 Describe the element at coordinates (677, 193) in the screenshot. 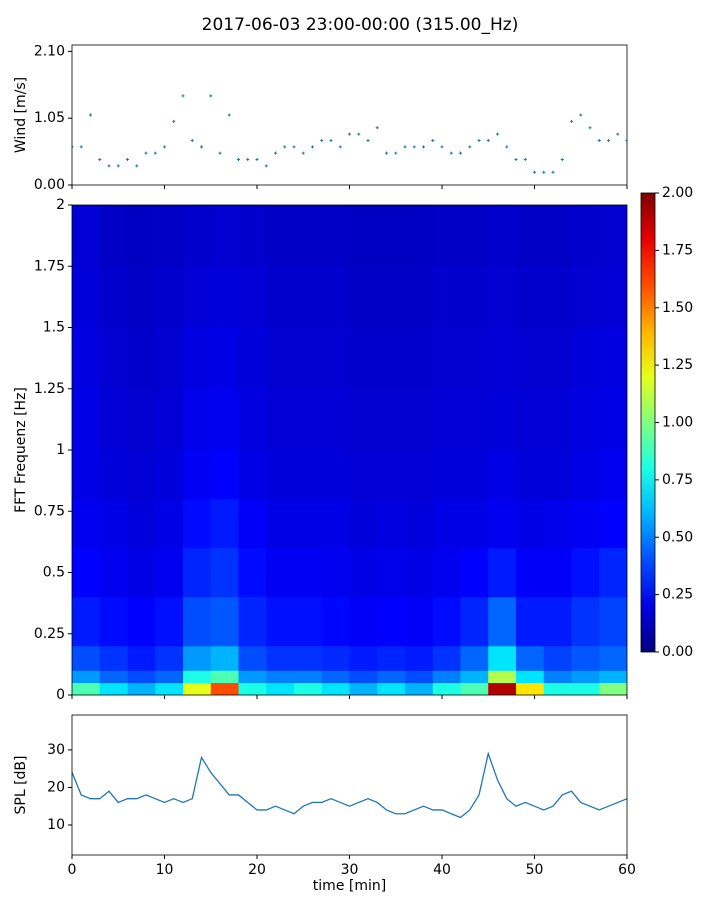

I see `colorbar-tick-label: 2.00` at that location.